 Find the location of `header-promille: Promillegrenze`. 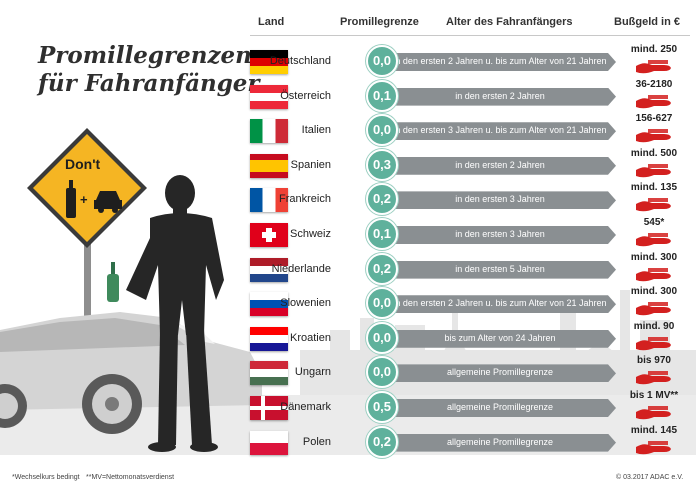

header-promille: Promillegrenze is located at coordinates (379, 22).